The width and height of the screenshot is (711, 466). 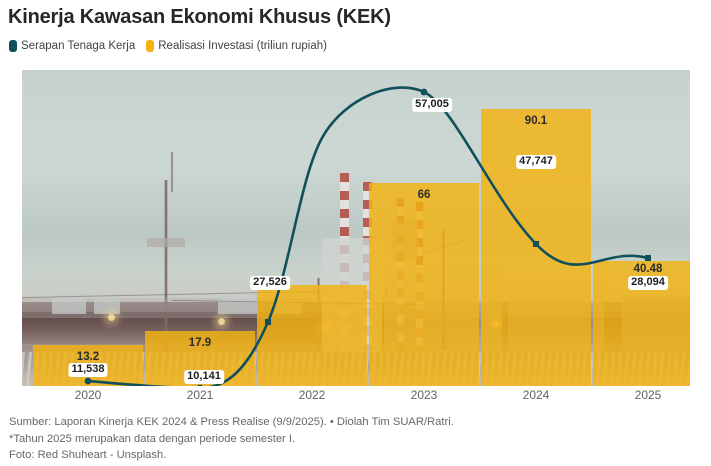 What do you see at coordinates (312, 395) in the screenshot?
I see `x-tick-2022: 2022` at bounding box center [312, 395].